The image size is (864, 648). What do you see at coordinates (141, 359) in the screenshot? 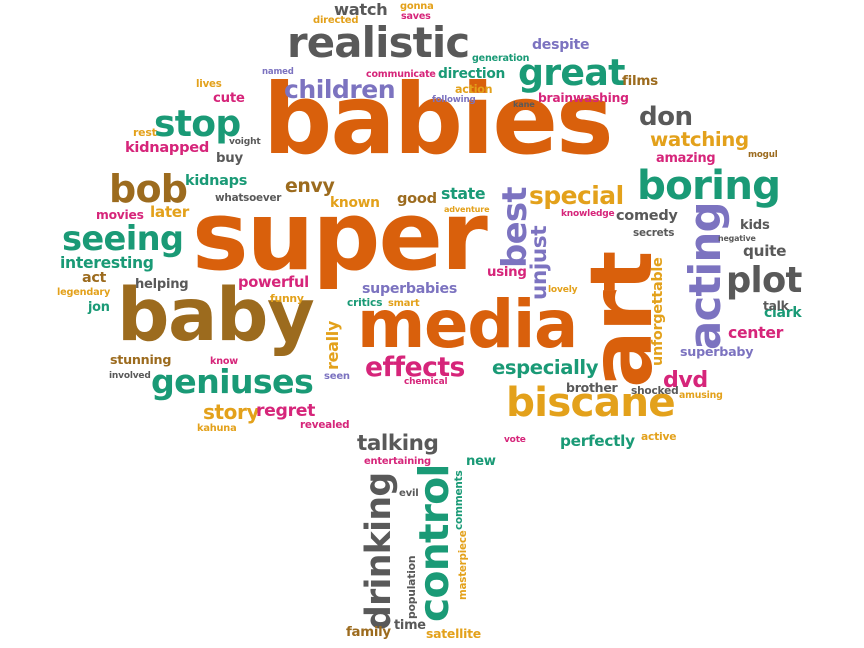
I see `word-stunning: stunning` at bounding box center [141, 359].